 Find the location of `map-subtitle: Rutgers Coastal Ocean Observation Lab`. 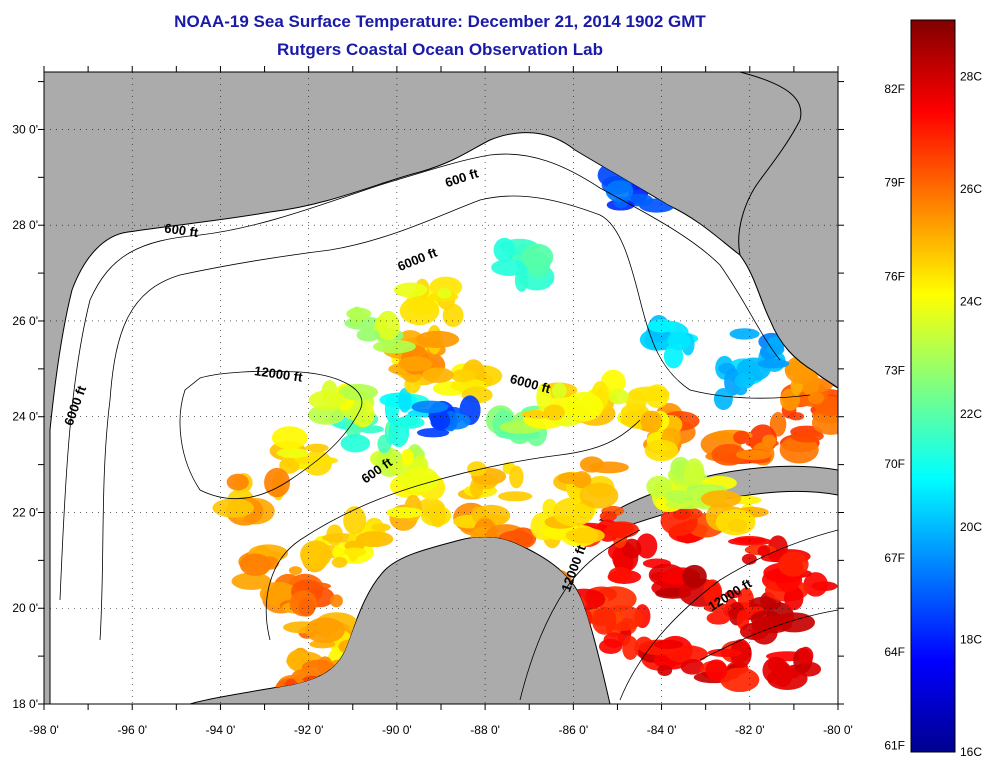

map-subtitle: Rutgers Coastal Ocean Observation Lab is located at coordinates (440, 49).